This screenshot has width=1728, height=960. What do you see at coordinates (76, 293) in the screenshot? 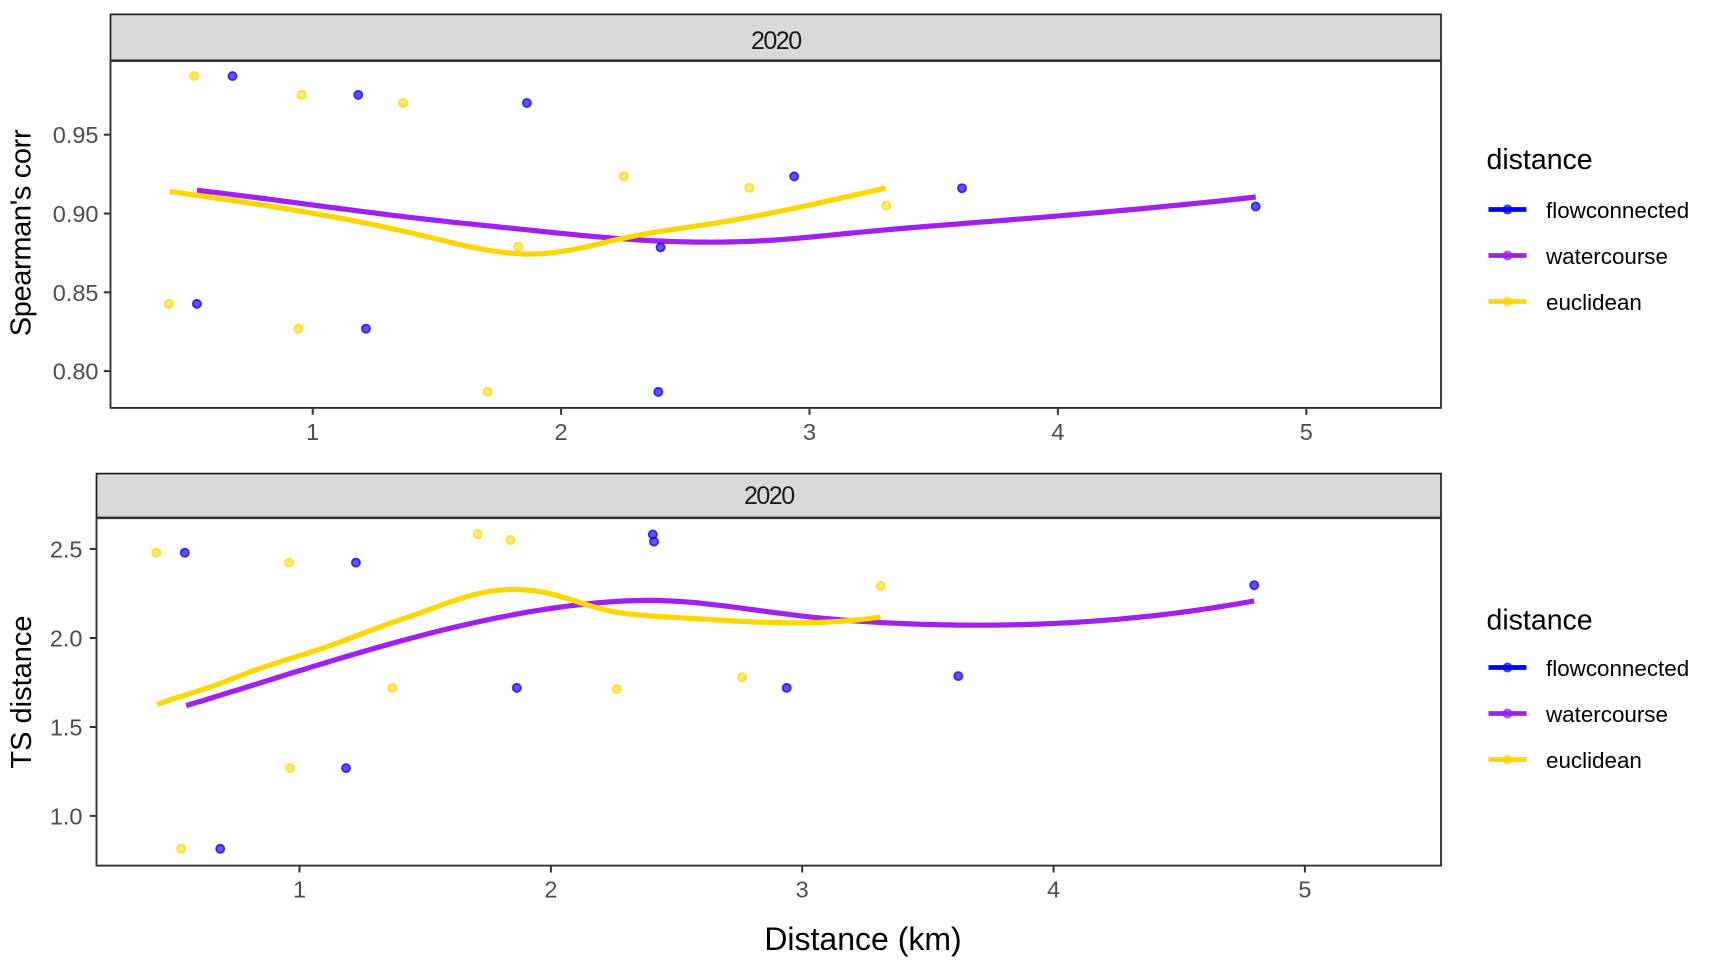
I see `svg-text: 0.85` at bounding box center [76, 293].